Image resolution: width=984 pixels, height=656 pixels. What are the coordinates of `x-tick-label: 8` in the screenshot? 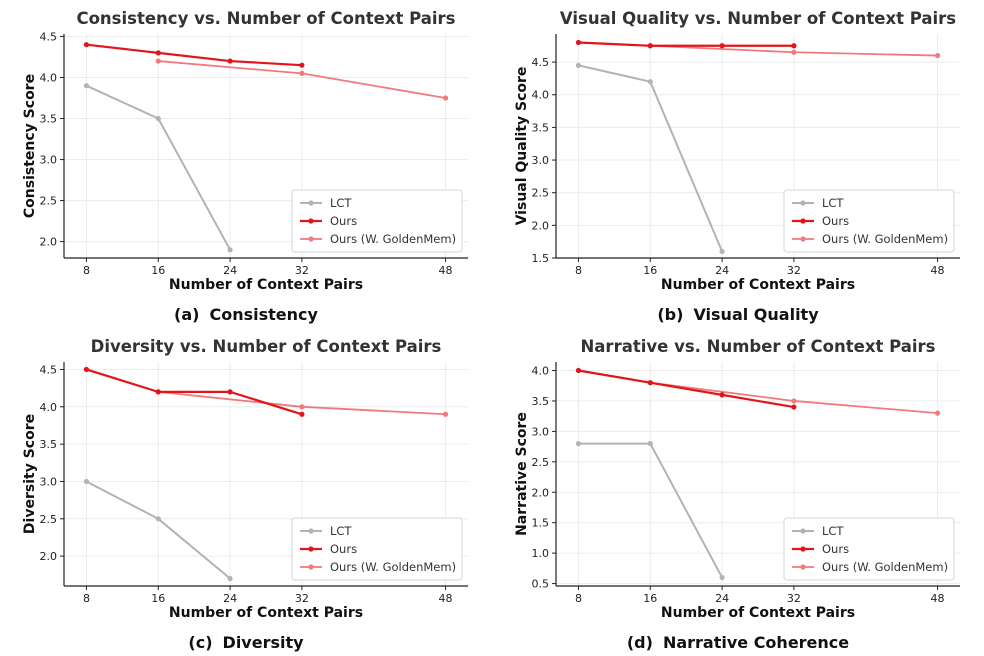 It's located at (86, 270).